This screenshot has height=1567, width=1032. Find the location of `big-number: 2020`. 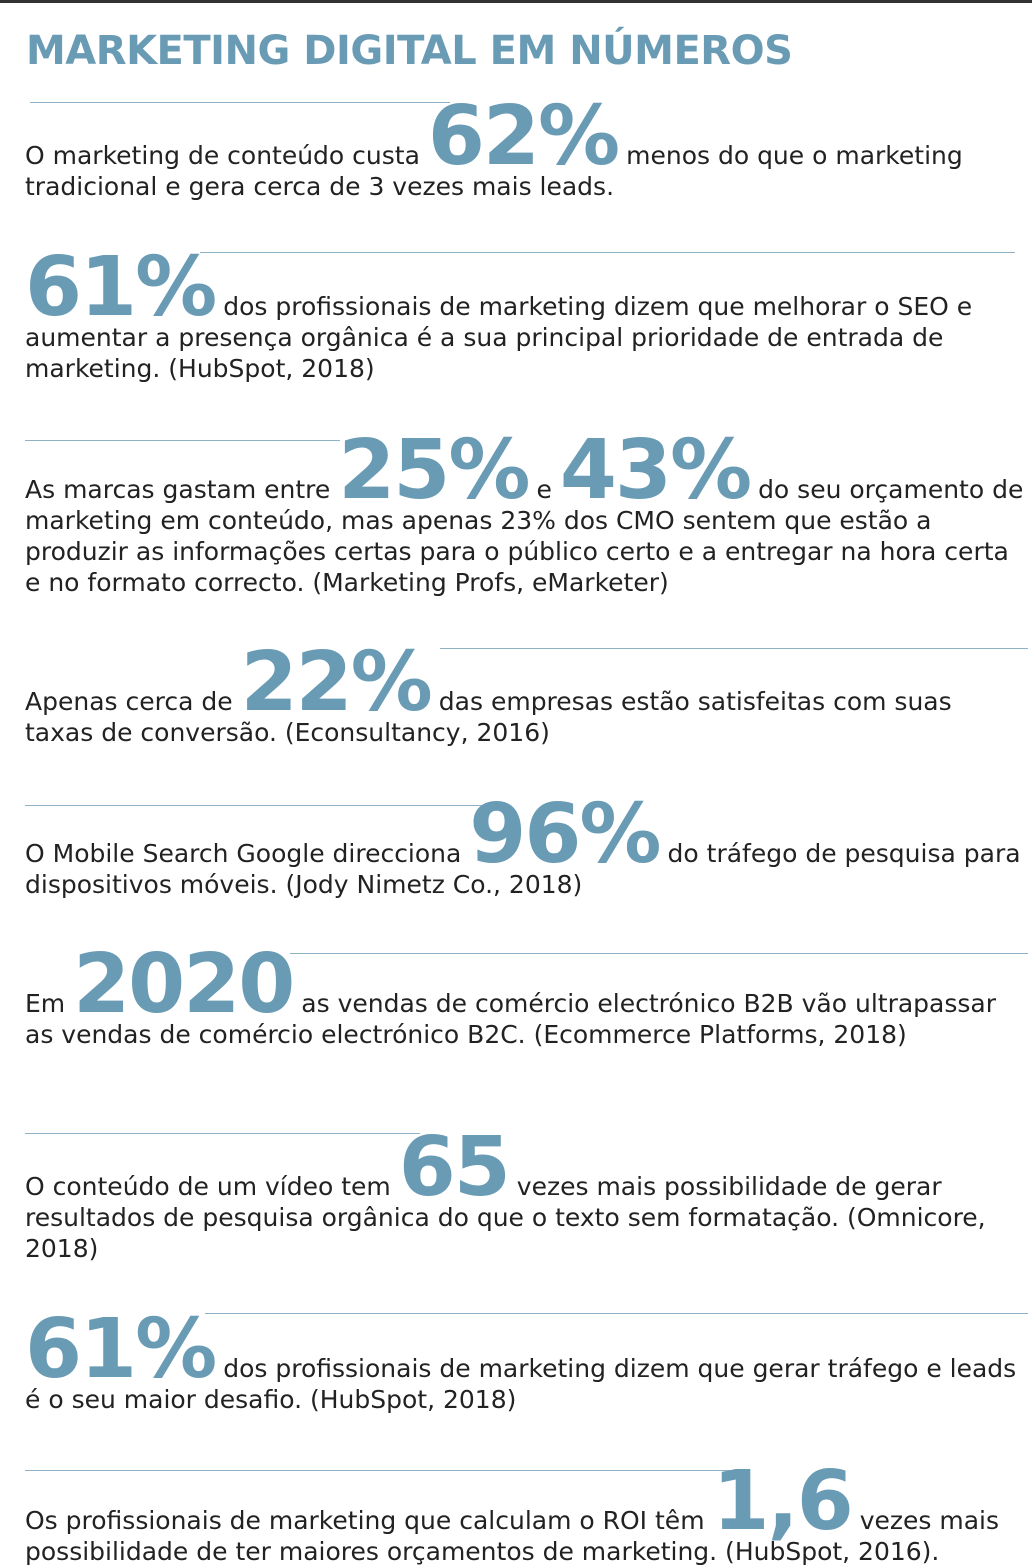

big-number: 2020 is located at coordinates (184, 984).